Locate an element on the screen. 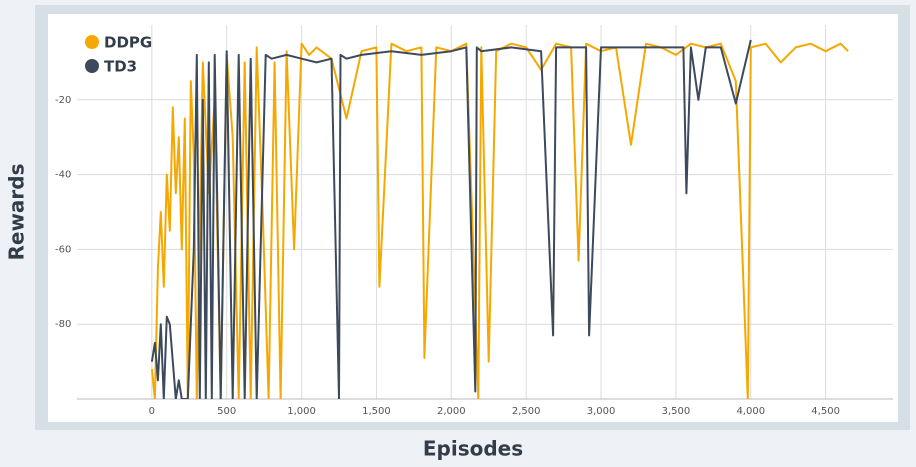 This screenshot has height=467, width=916. legend-label: DDPG is located at coordinates (128, 43).